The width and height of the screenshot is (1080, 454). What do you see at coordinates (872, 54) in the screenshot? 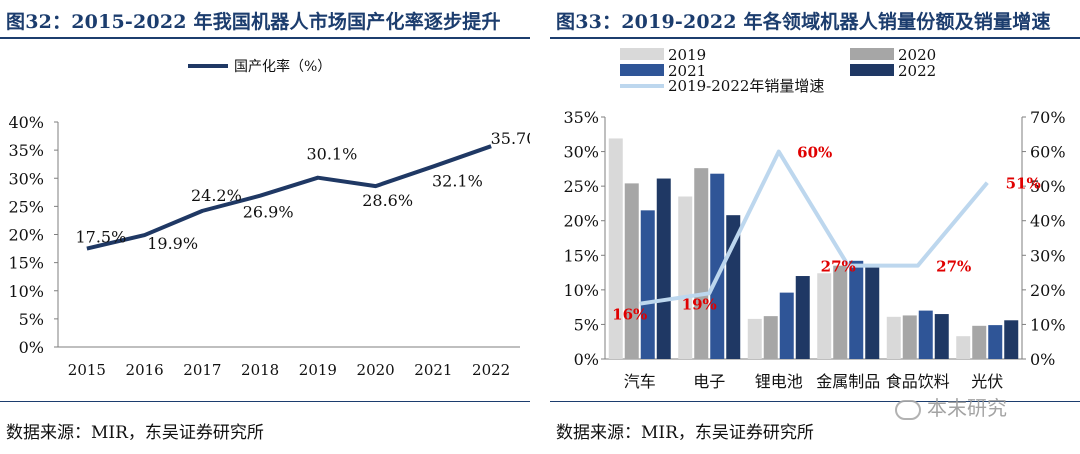
I see `right-legend-swatch-2020` at bounding box center [872, 54].